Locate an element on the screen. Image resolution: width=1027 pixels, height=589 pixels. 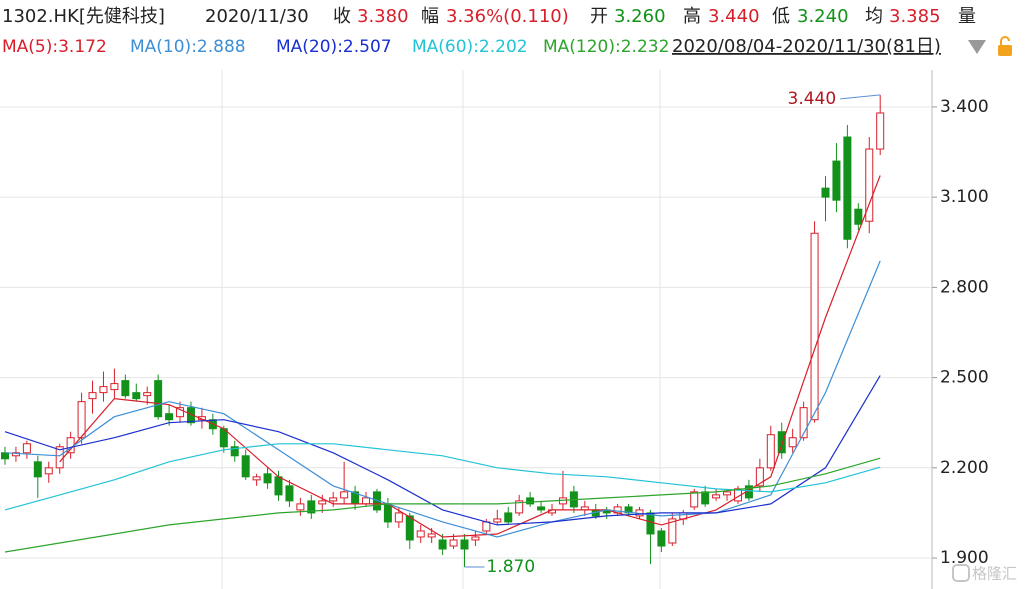
field-label: 低 is located at coordinates (781, 16).